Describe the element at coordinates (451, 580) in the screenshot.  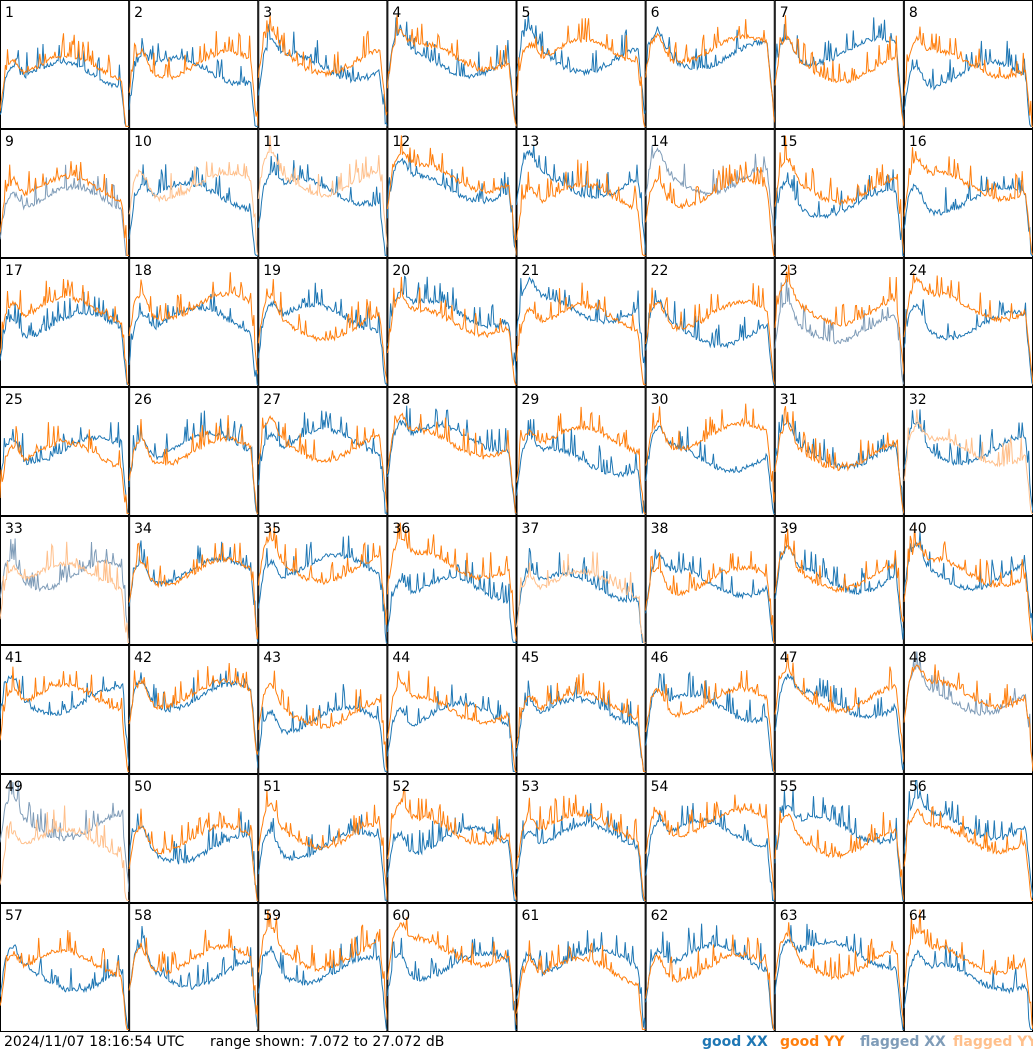
I see `panel-36: 36` at that location.